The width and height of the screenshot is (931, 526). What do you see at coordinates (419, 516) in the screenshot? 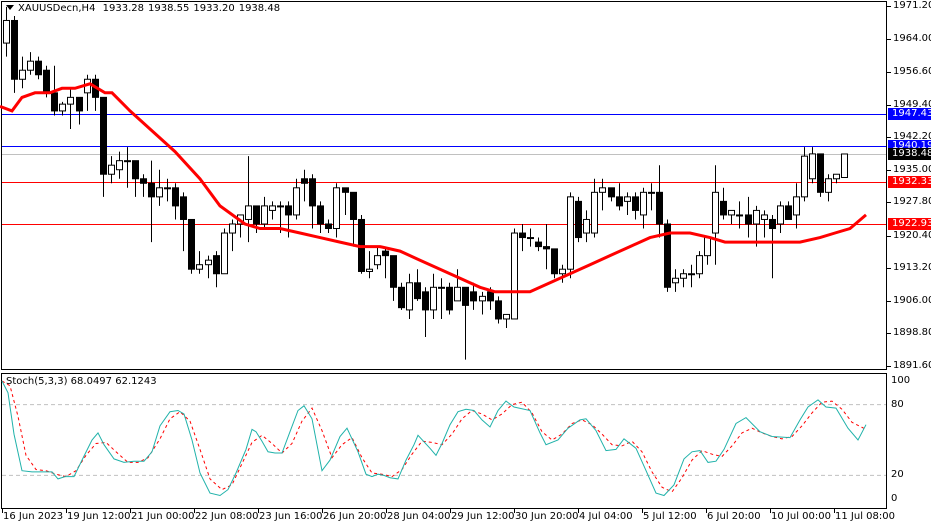
I see `time-tick-label: 28 Jun 04:00` at bounding box center [419, 516].